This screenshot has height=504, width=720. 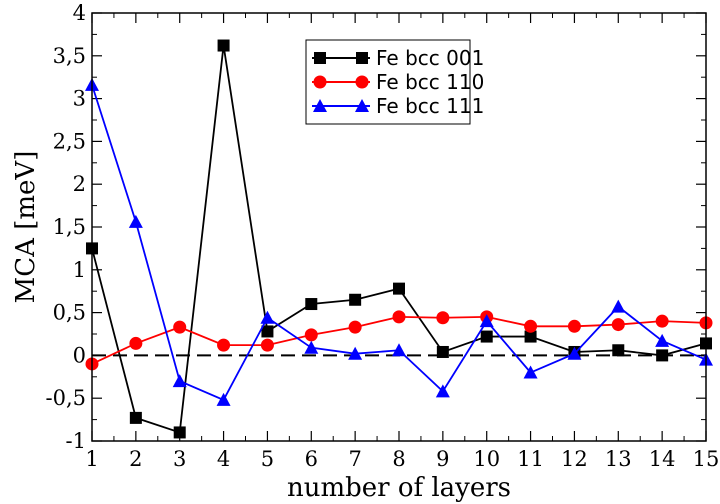 What do you see at coordinates (66, 398) in the screenshot?
I see `y-tick-label: -0,5` at bounding box center [66, 398].